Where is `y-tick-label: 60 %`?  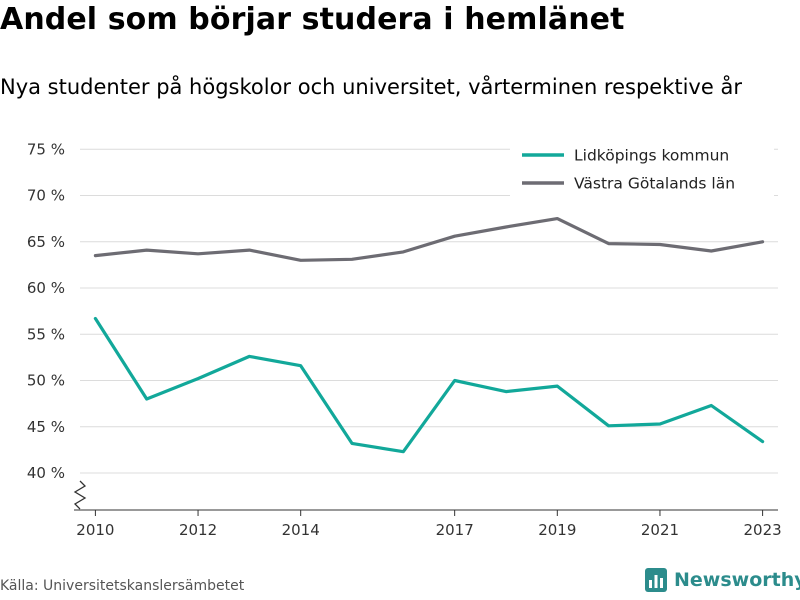
y-tick-label: 60 % is located at coordinates (46, 288).